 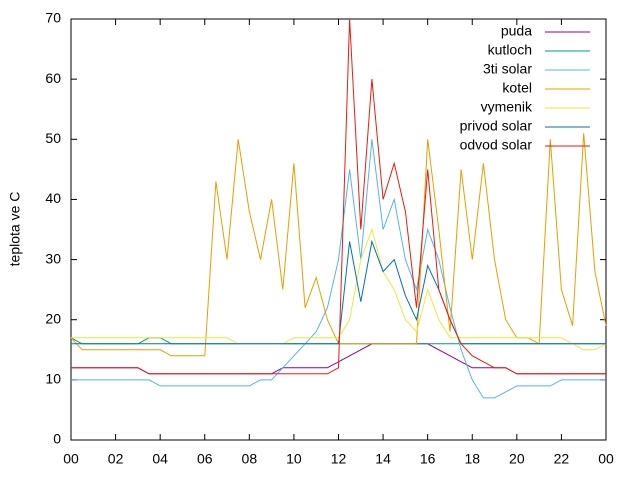 I want to click on y-tick-label: 20, so click(x=53, y=318).